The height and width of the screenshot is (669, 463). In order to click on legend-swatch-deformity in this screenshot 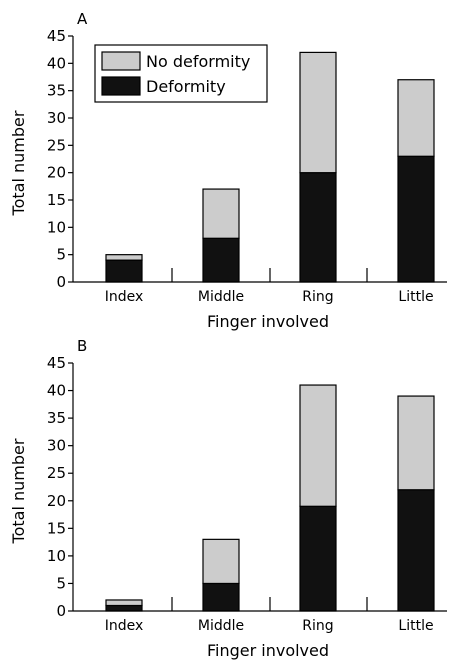, I will do `click(121, 86)`.